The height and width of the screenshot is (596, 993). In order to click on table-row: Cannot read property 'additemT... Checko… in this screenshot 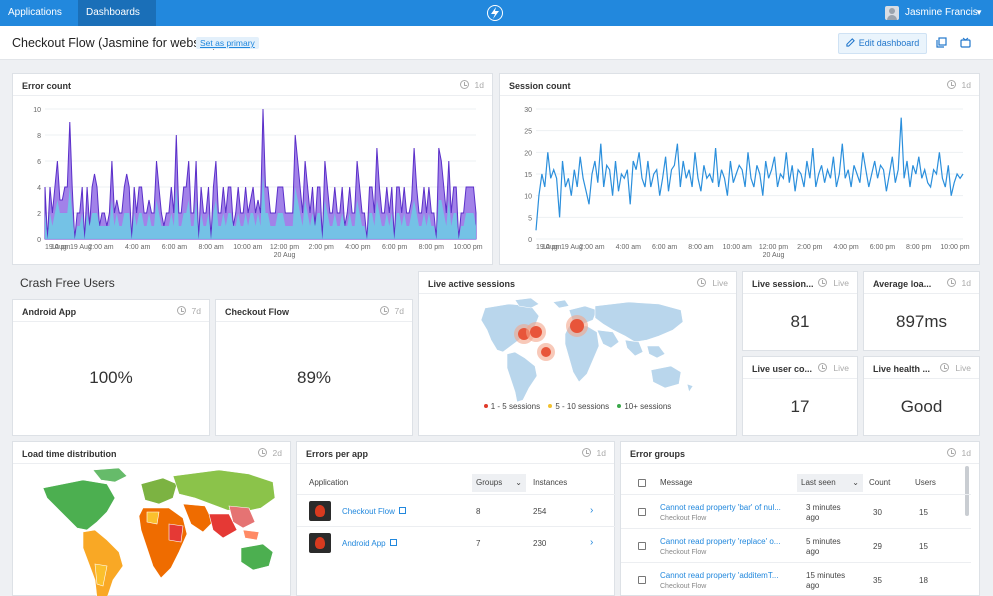, I will do `click(796, 579)`.